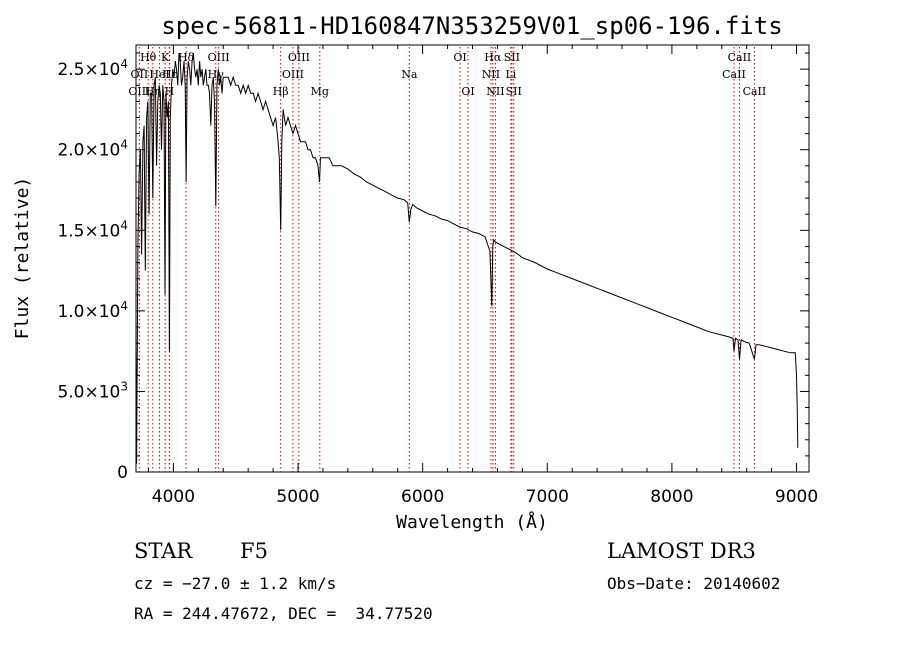  What do you see at coordinates (493, 57) in the screenshot?
I see `line-marker-label: Hα` at bounding box center [493, 57].